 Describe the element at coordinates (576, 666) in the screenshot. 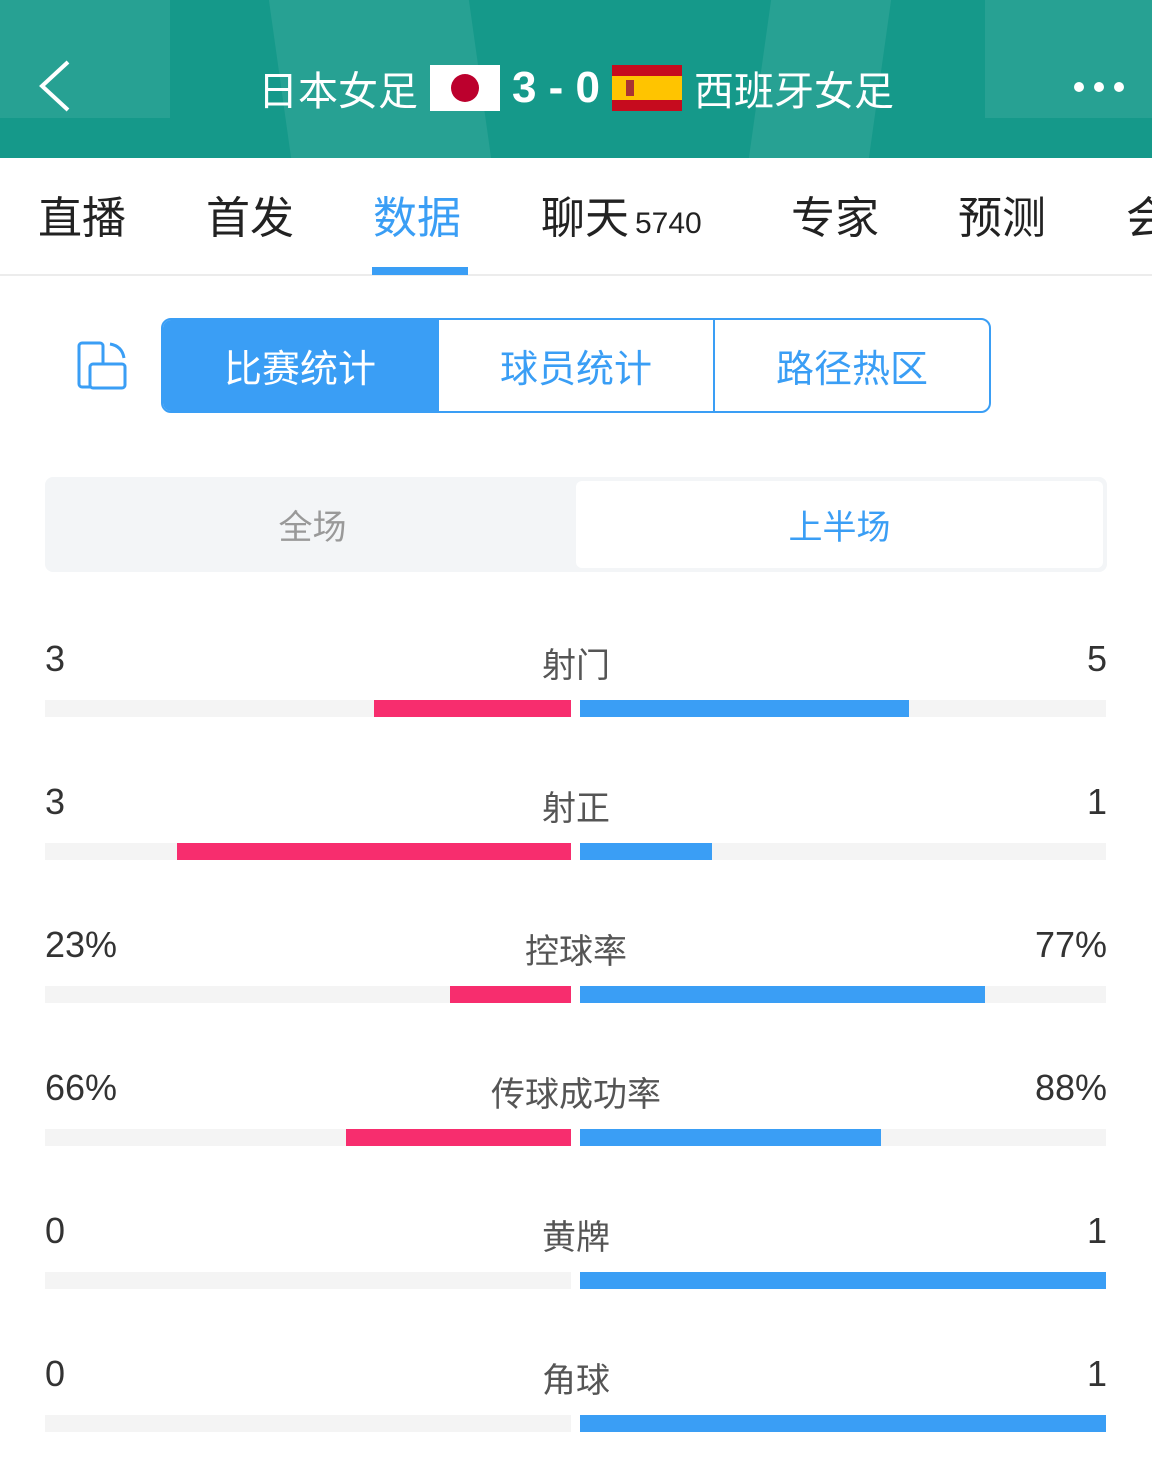

I see `stat-label: 射门` at that location.